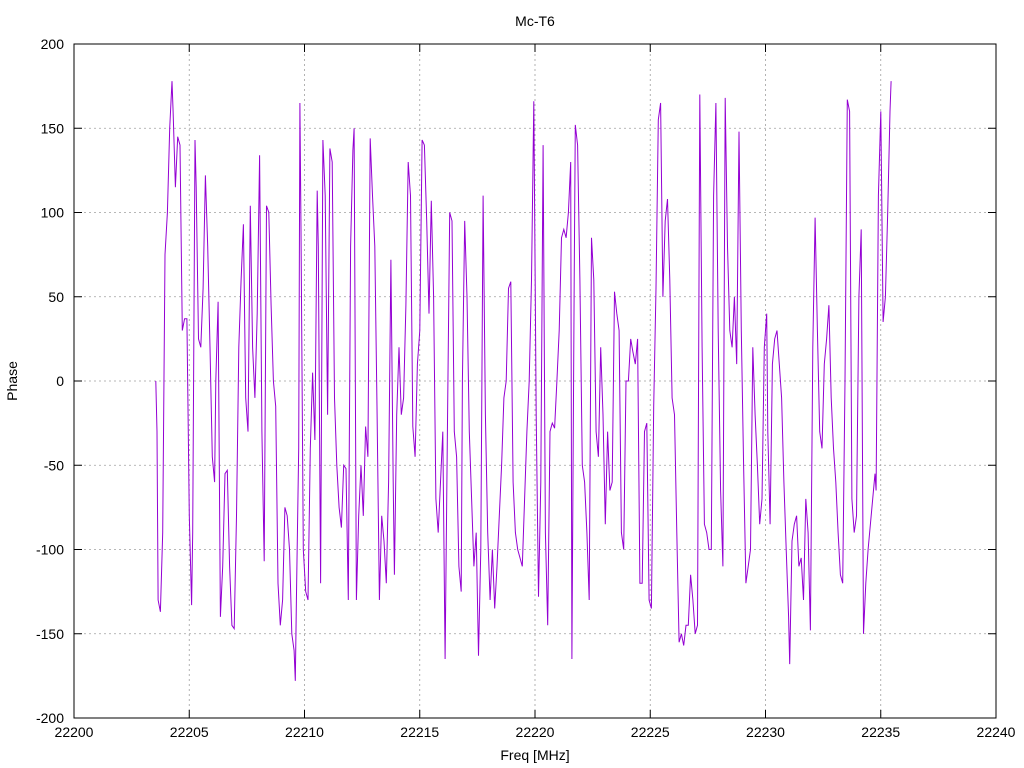 The width and height of the screenshot is (1024, 768). What do you see at coordinates (54, 465) in the screenshot?
I see `y-tick-label: -50` at bounding box center [54, 465].